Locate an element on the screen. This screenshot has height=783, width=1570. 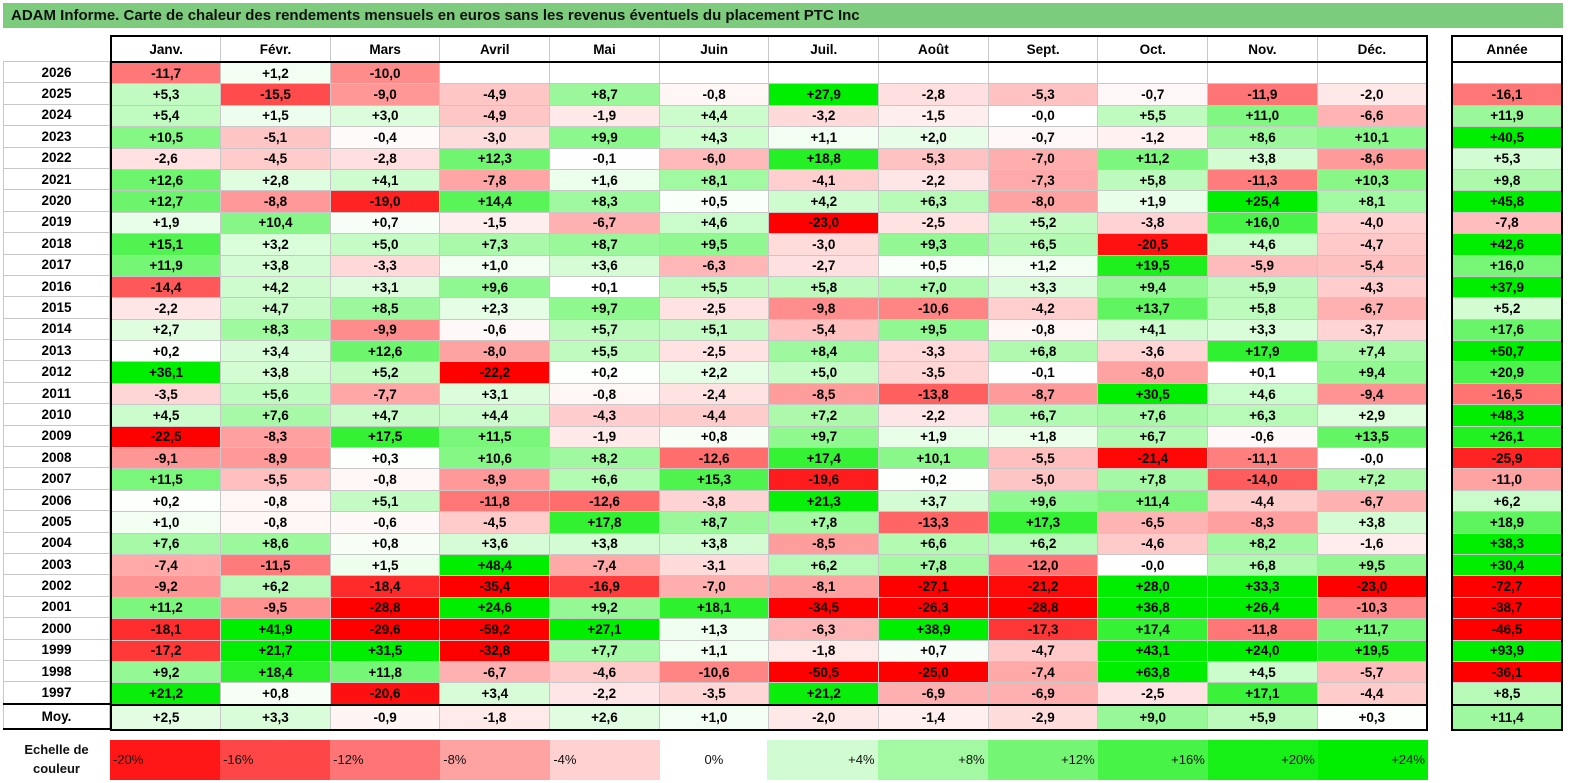
annual-cell: +9,8 is located at coordinates (1507, 180).